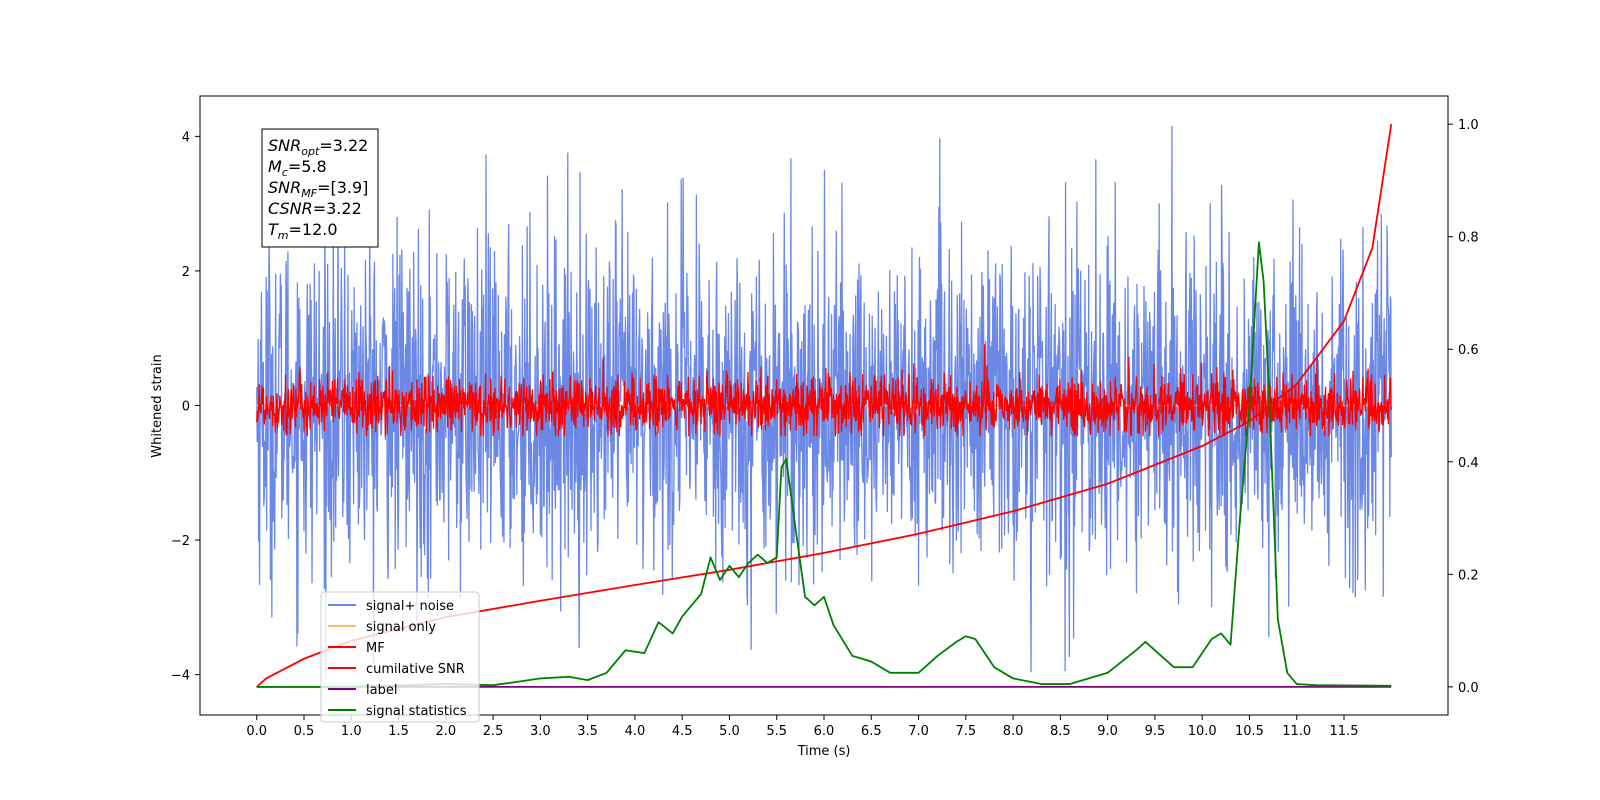  I want to click on x-tick-label: 5.0, so click(729, 731).